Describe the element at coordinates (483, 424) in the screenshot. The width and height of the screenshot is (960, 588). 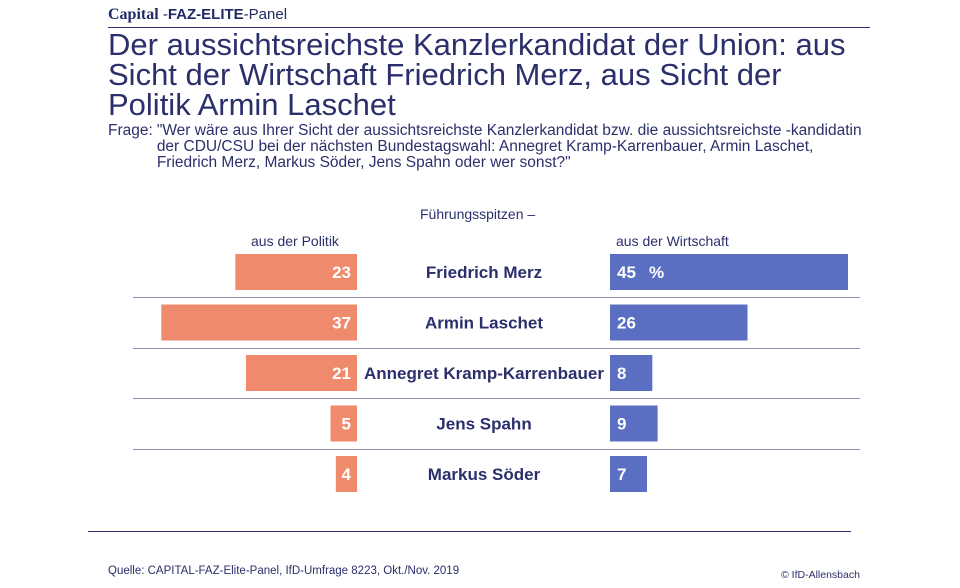
I see `category-label: Jens Spahn` at that location.